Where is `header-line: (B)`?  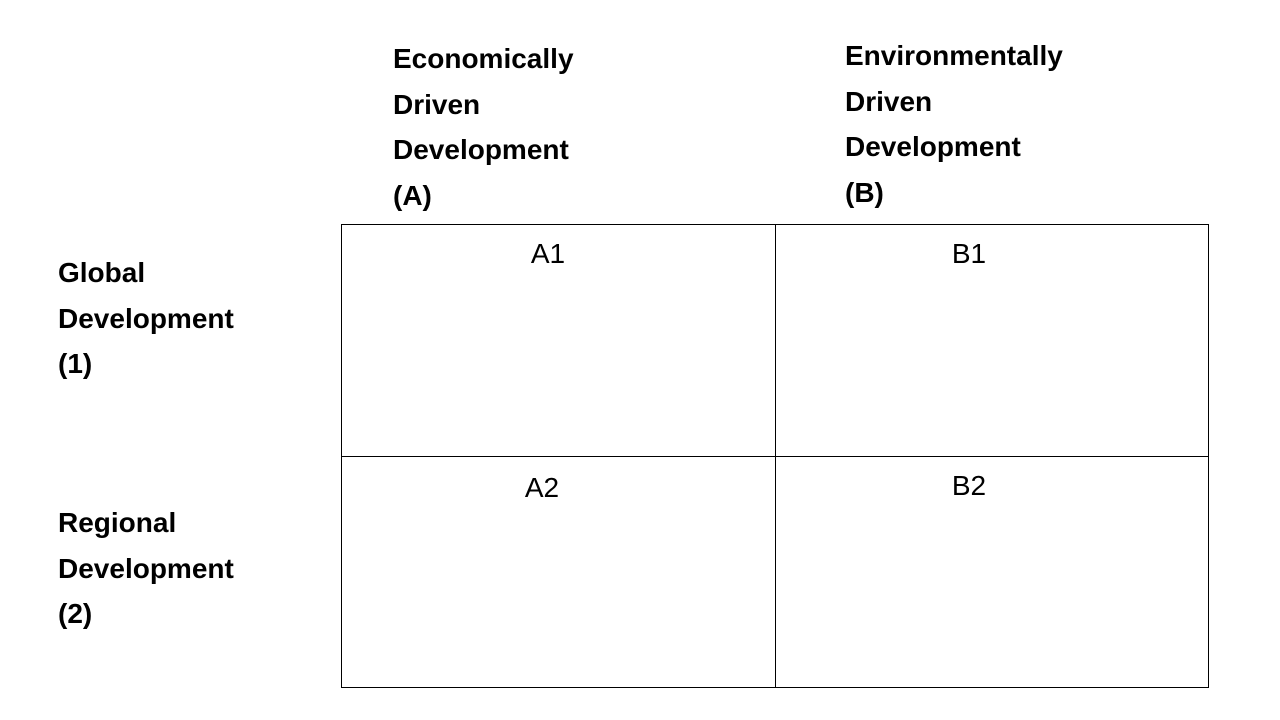 header-line: (B) is located at coordinates (864, 192).